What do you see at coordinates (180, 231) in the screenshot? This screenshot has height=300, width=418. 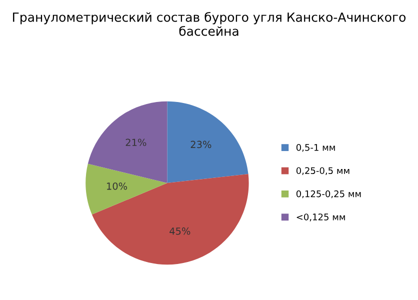 I see `data-label: 45%` at bounding box center [180, 231].